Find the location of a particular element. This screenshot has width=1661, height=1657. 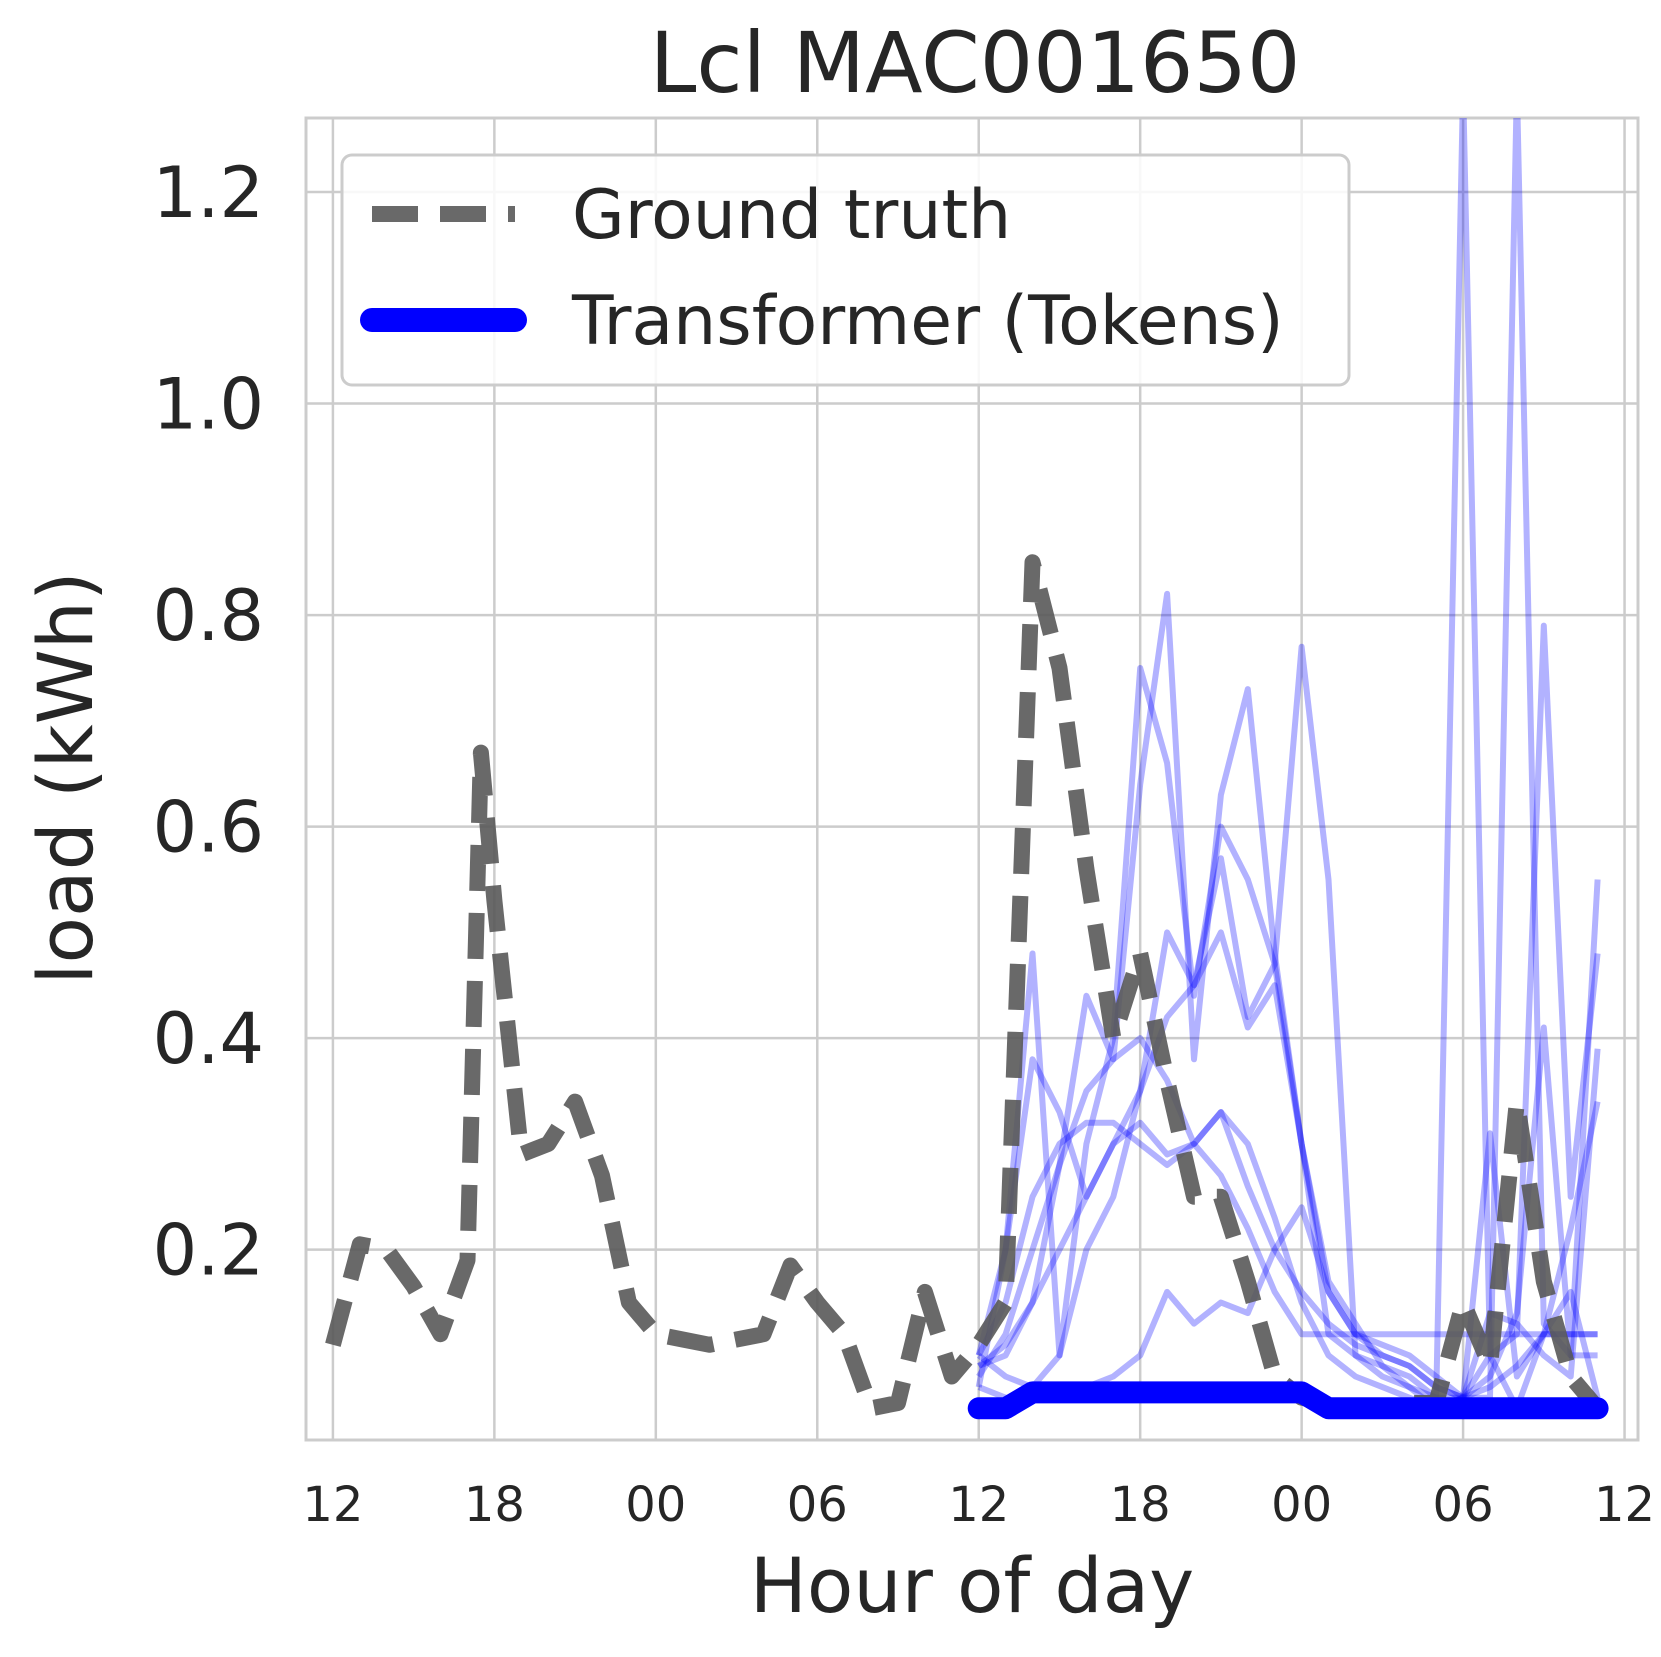

y-tick-labels: 0.2 0.4 0.6 0.8 1.0 1.2 is located at coordinates (208, 722).